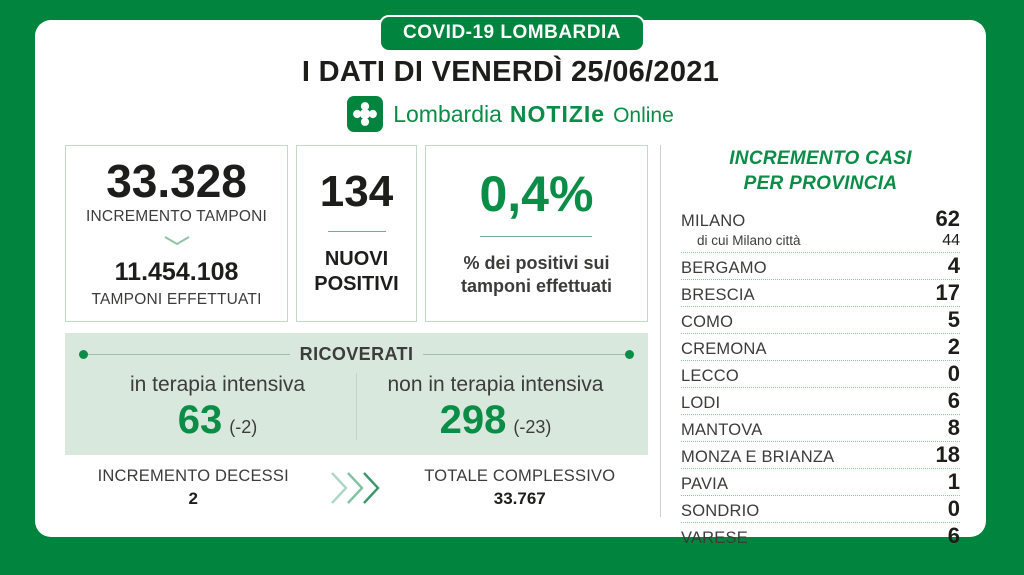  I want to click on province-value: 4, so click(953, 266).